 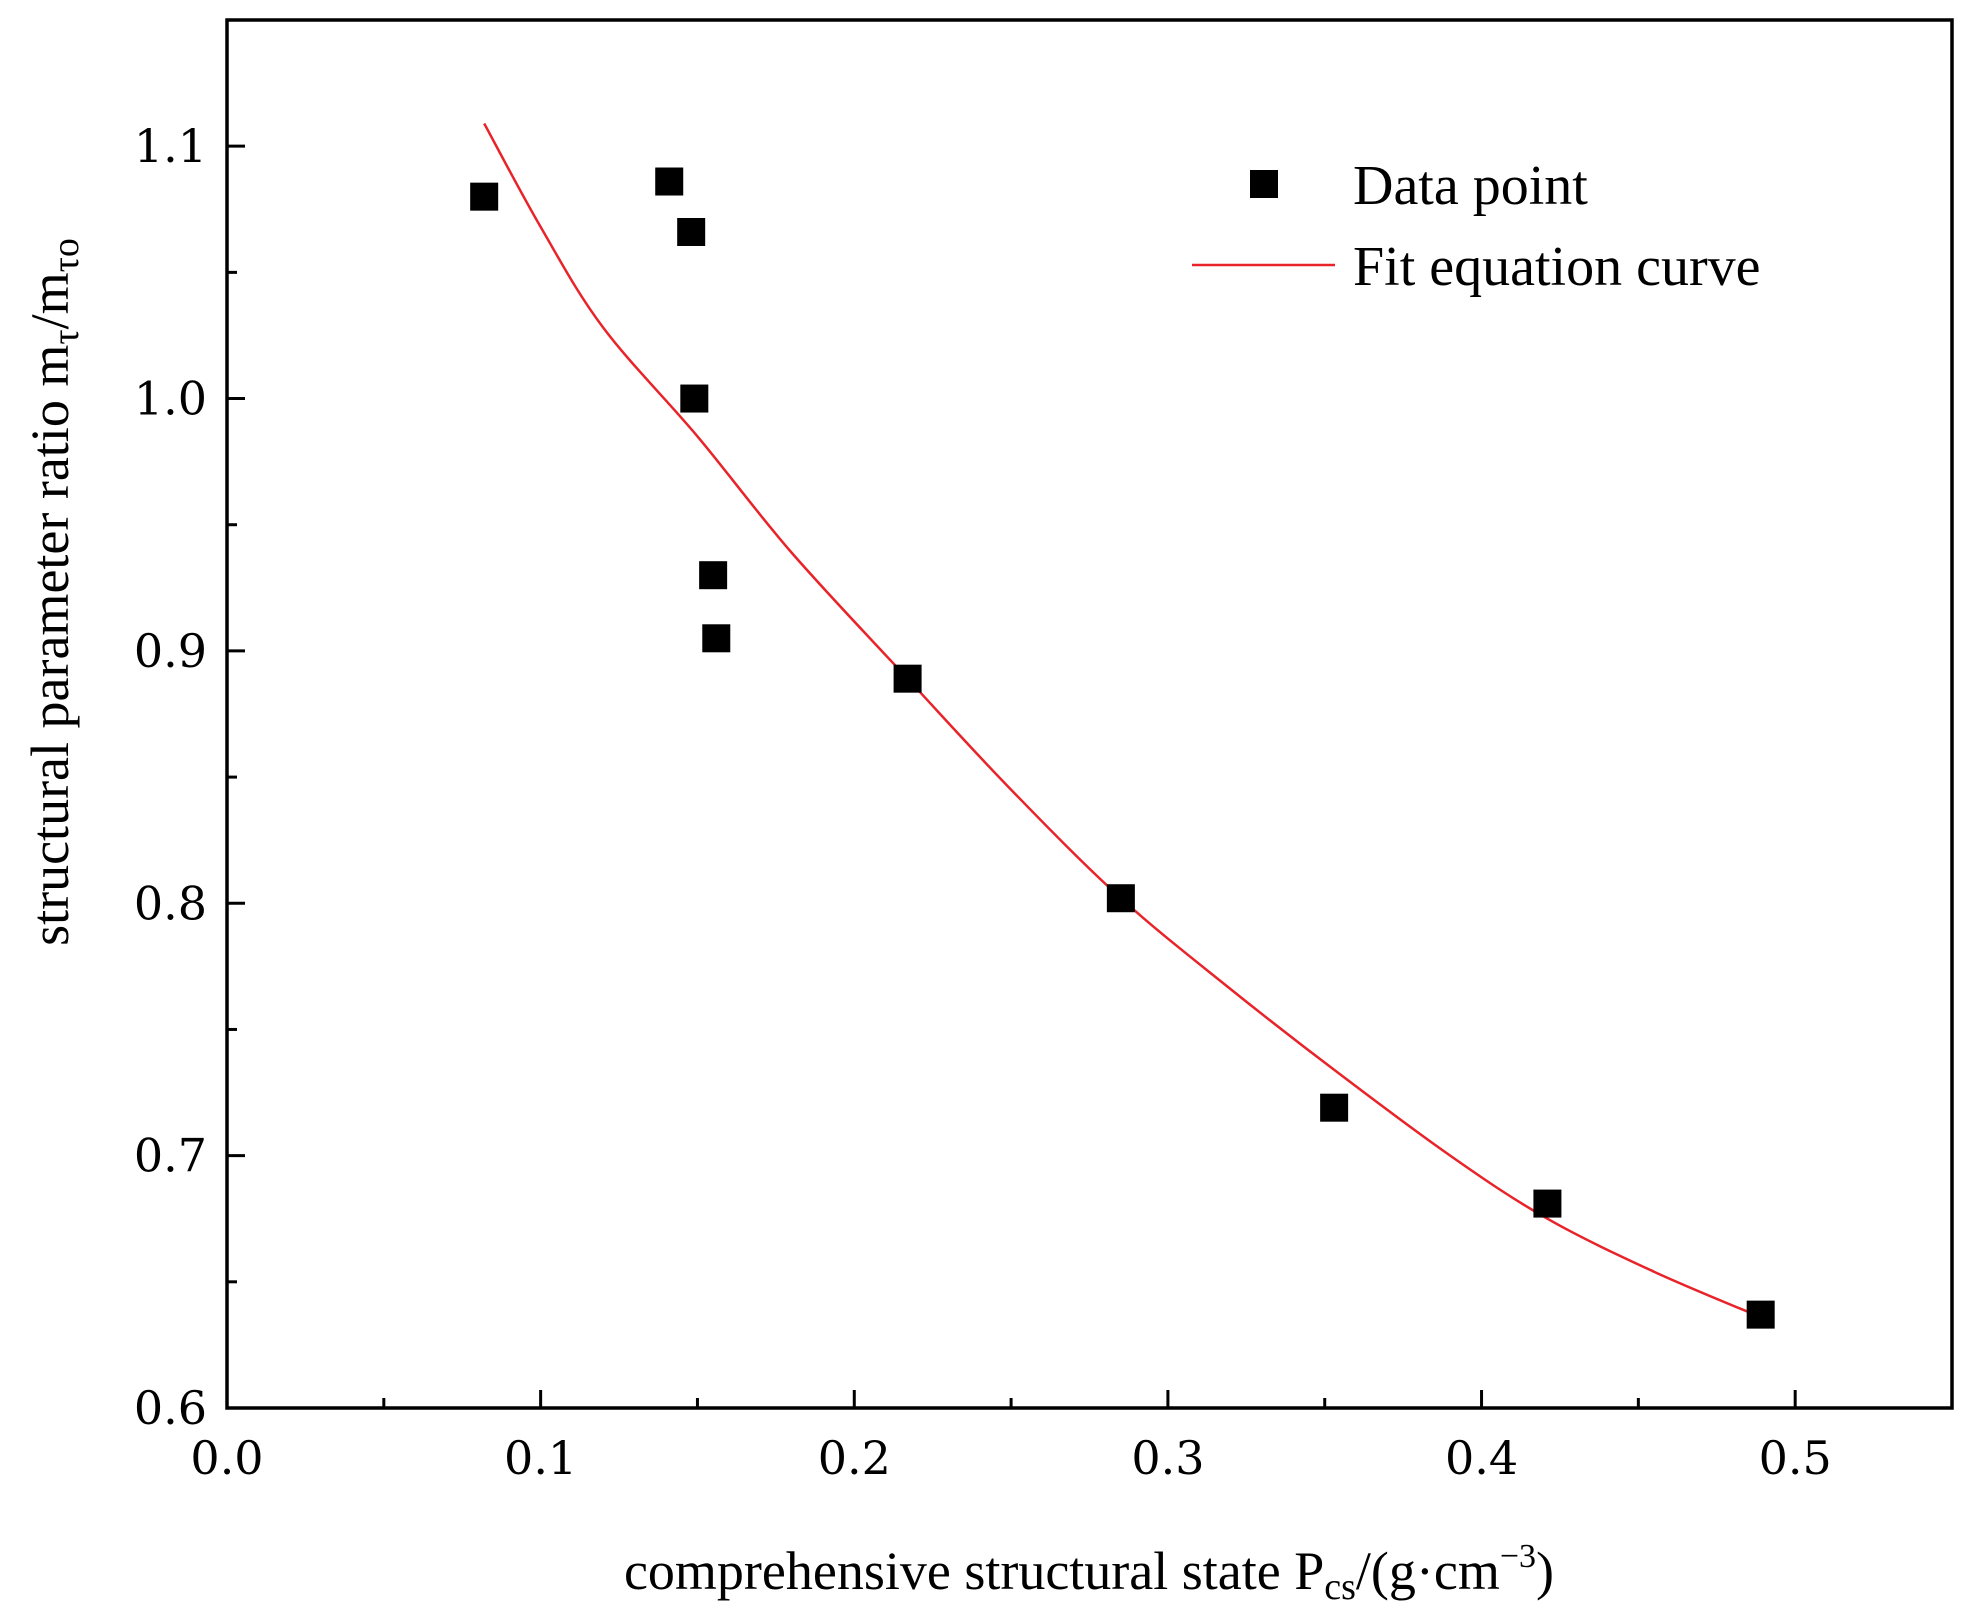 I want to click on y-tick-label: 1.0, so click(x=170, y=399).